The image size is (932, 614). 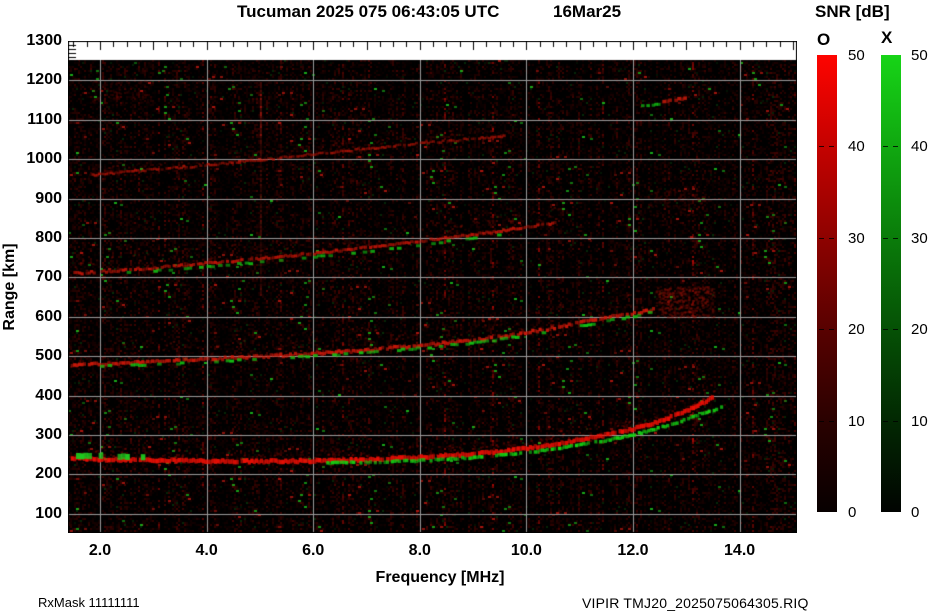 What do you see at coordinates (48, 474) in the screenshot?
I see `y-tick-label: 200` at bounding box center [48, 474].